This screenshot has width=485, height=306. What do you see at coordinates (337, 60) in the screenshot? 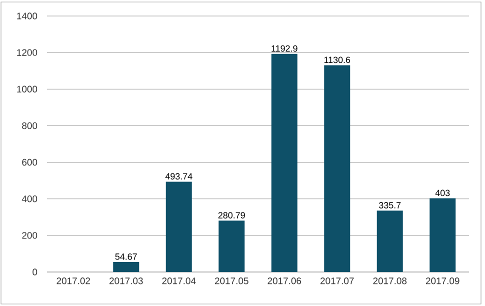
I see `data-label: 1130.6` at bounding box center [337, 60].